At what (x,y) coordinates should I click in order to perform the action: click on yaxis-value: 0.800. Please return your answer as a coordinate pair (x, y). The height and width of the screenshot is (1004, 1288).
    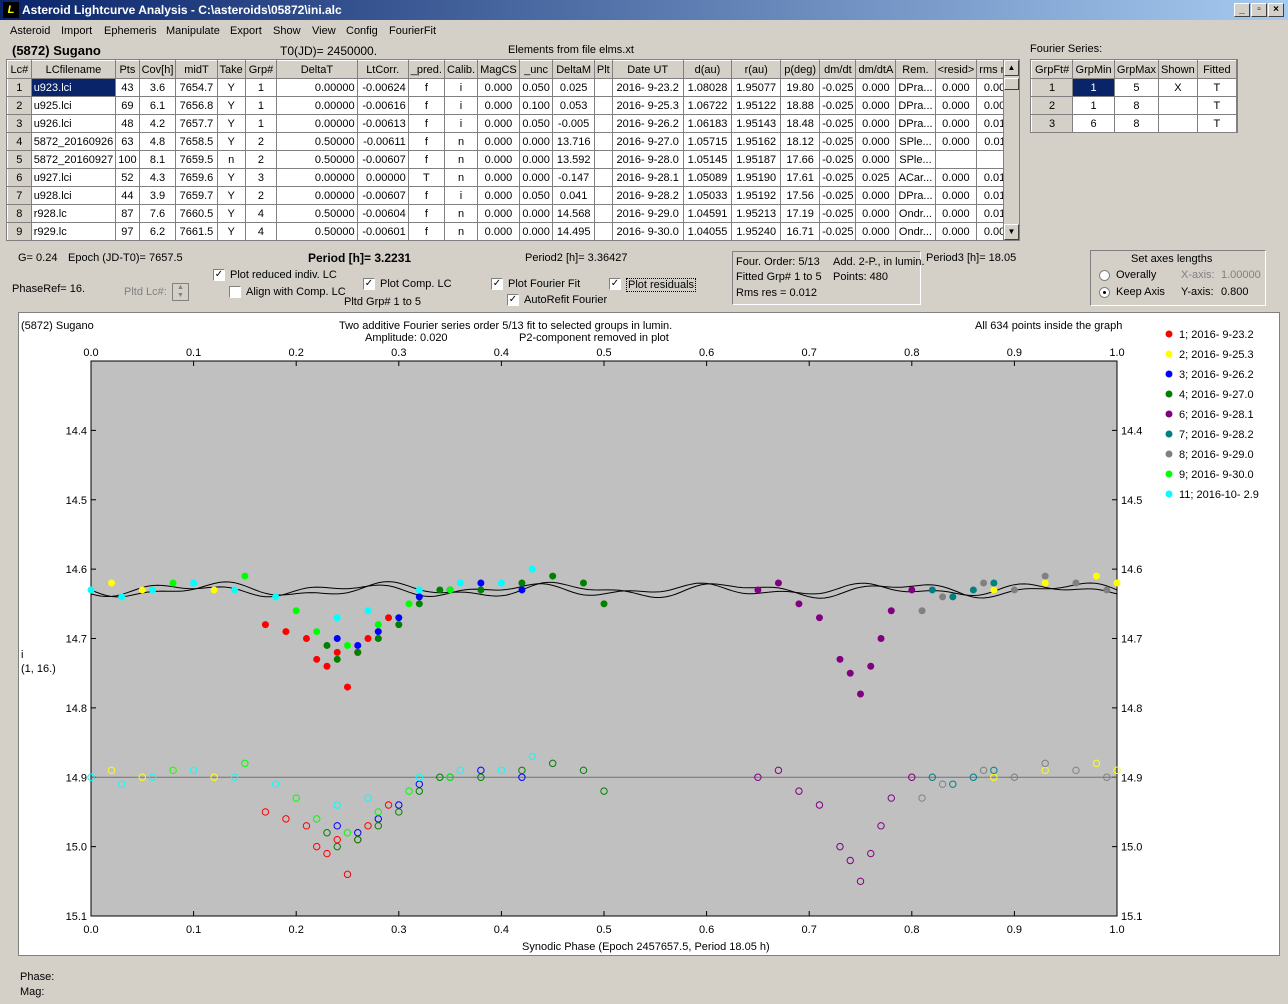
    Looking at the image, I should click on (1235, 292).